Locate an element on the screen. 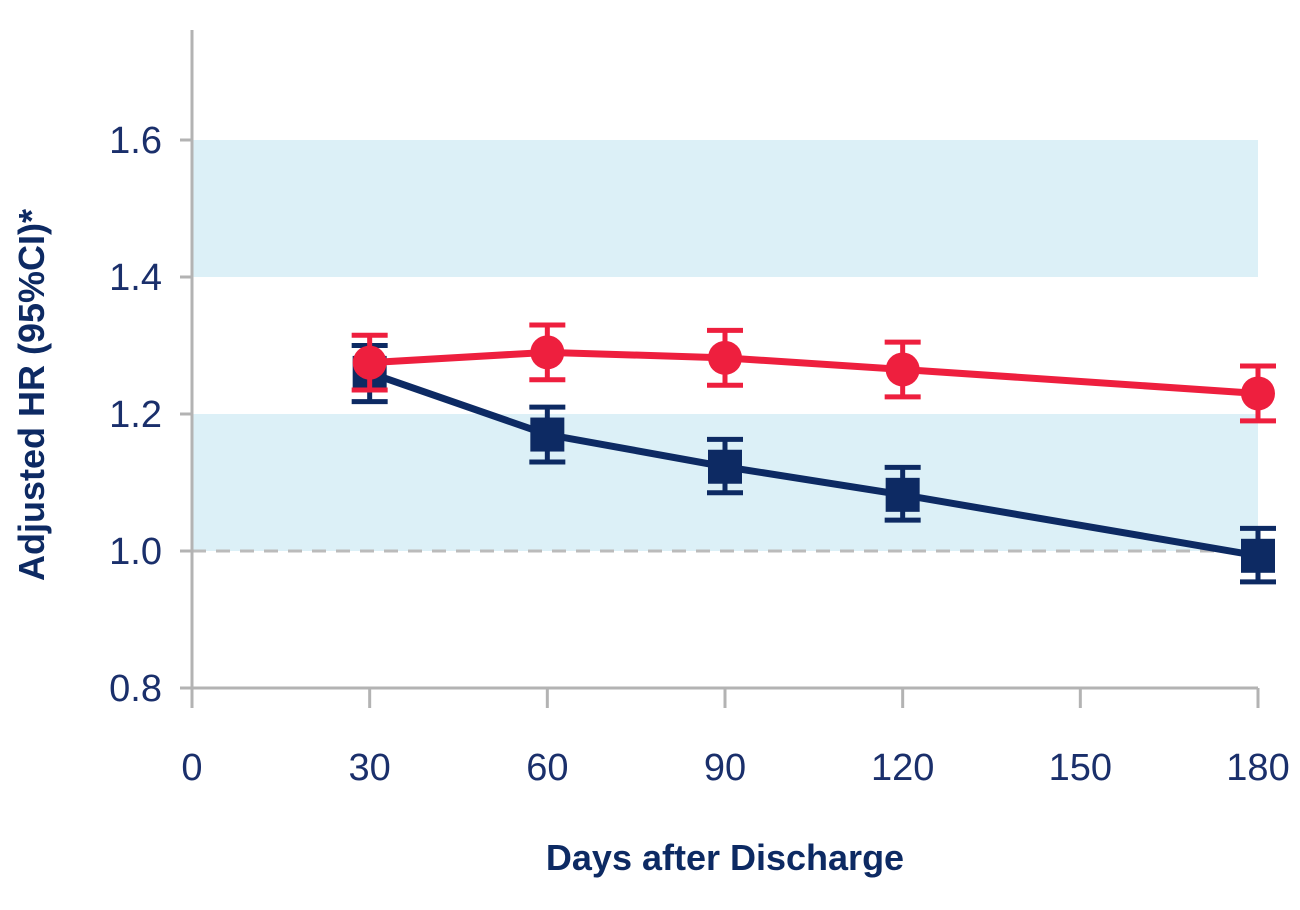  y-tick-label: 1.0 is located at coordinates (135, 552).